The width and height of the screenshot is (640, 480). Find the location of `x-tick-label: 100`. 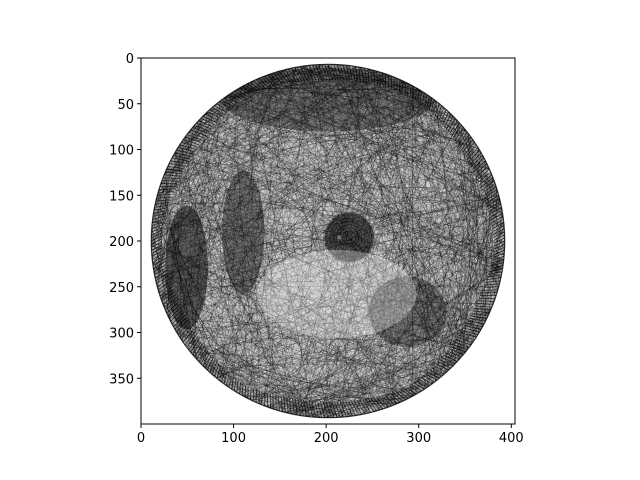

x-tick-label: 100 is located at coordinates (233, 438).